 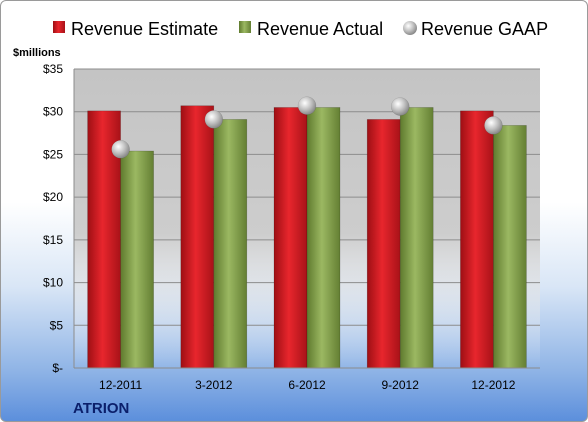 I want to click on y-unit-label: $millions, so click(x=37, y=53).